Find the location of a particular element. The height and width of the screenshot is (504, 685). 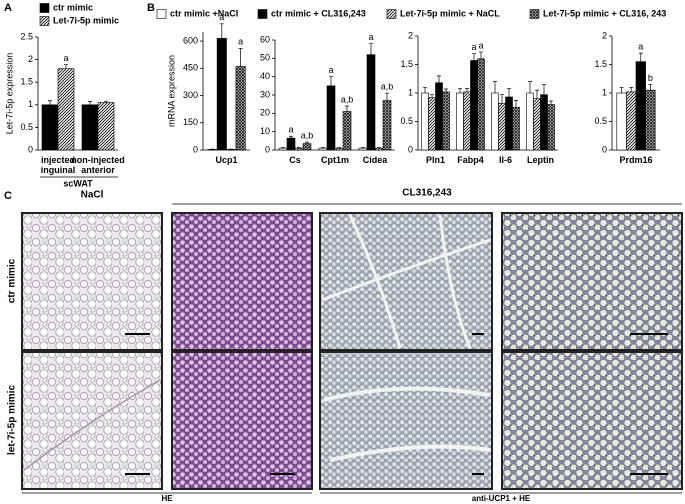

y-tick-label: 40 is located at coordinates (265, 76).